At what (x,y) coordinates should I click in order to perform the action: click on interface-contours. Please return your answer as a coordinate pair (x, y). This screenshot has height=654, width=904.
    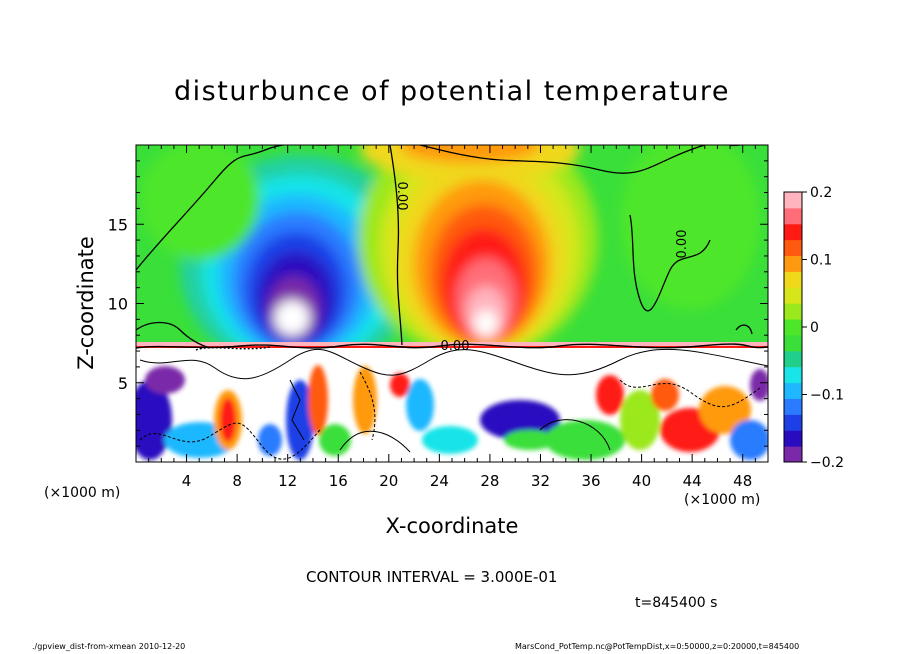
    Looking at the image, I should click on (452, 347).